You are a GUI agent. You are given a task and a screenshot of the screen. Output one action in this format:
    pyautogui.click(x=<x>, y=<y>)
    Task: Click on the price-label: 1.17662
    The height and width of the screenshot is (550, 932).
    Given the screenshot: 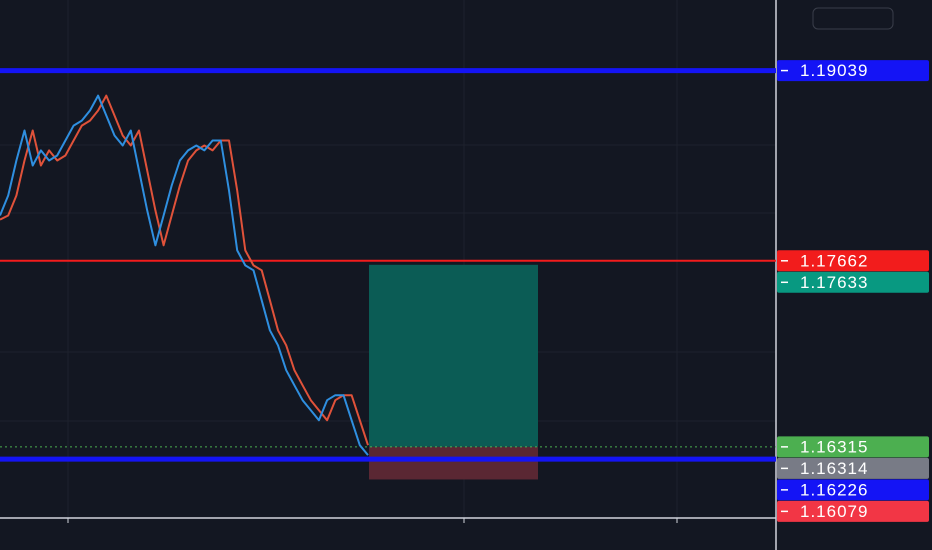 What is the action you would take?
    pyautogui.click(x=853, y=261)
    